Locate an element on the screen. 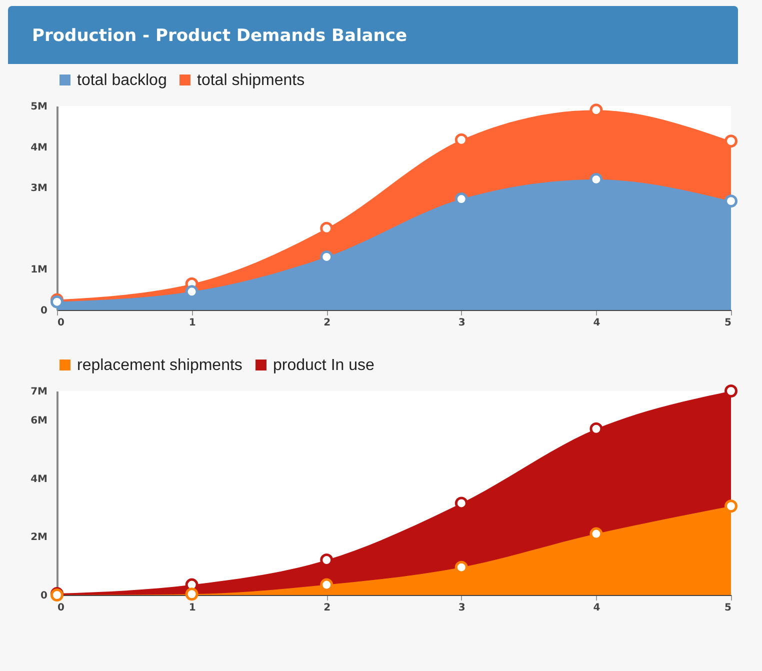 The width and height of the screenshot is (762, 671). legend-label: total backlog is located at coordinates (122, 80).